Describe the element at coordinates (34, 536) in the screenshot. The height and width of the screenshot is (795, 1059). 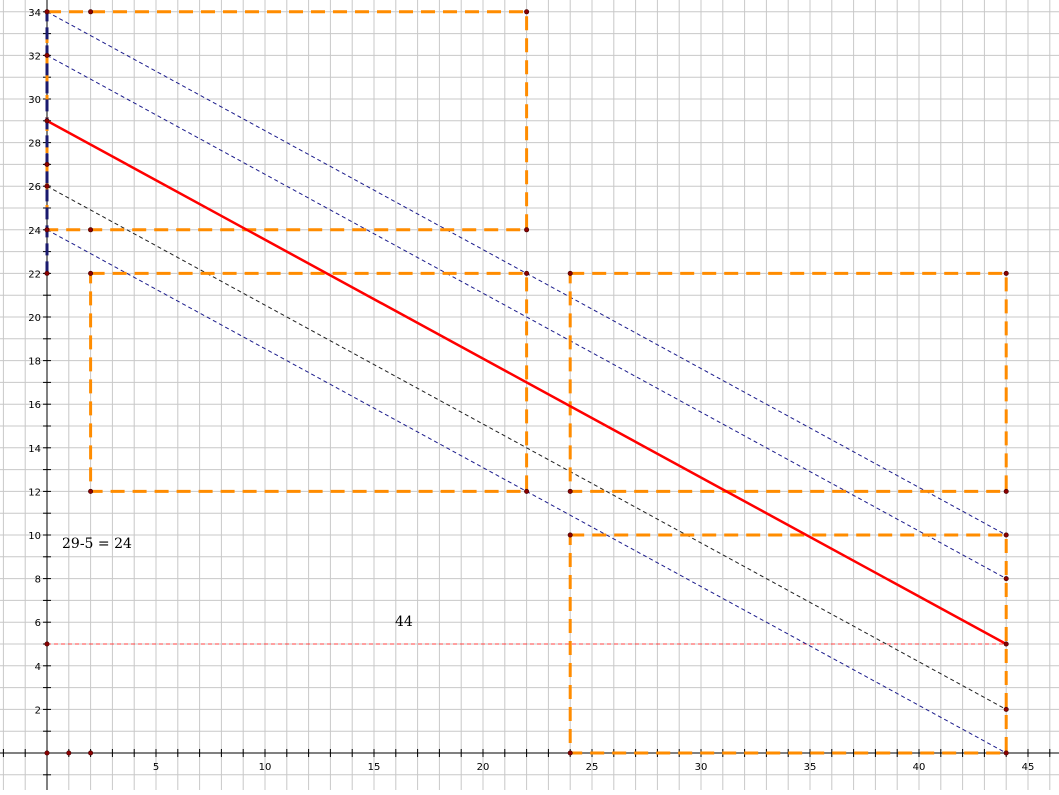
I see `y-tick-label: 10` at that location.